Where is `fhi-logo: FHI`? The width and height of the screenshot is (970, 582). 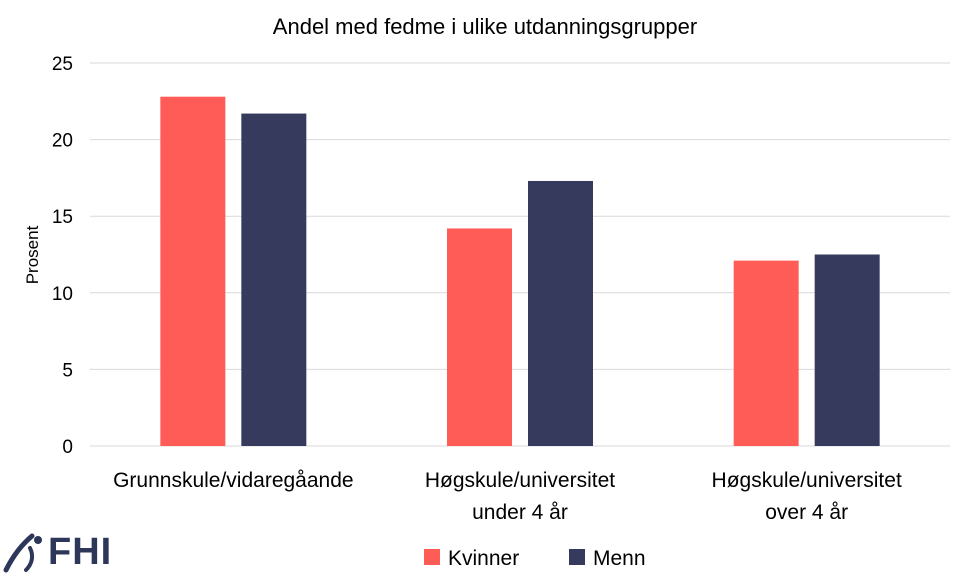 fhi-logo: FHI is located at coordinates (57, 552).